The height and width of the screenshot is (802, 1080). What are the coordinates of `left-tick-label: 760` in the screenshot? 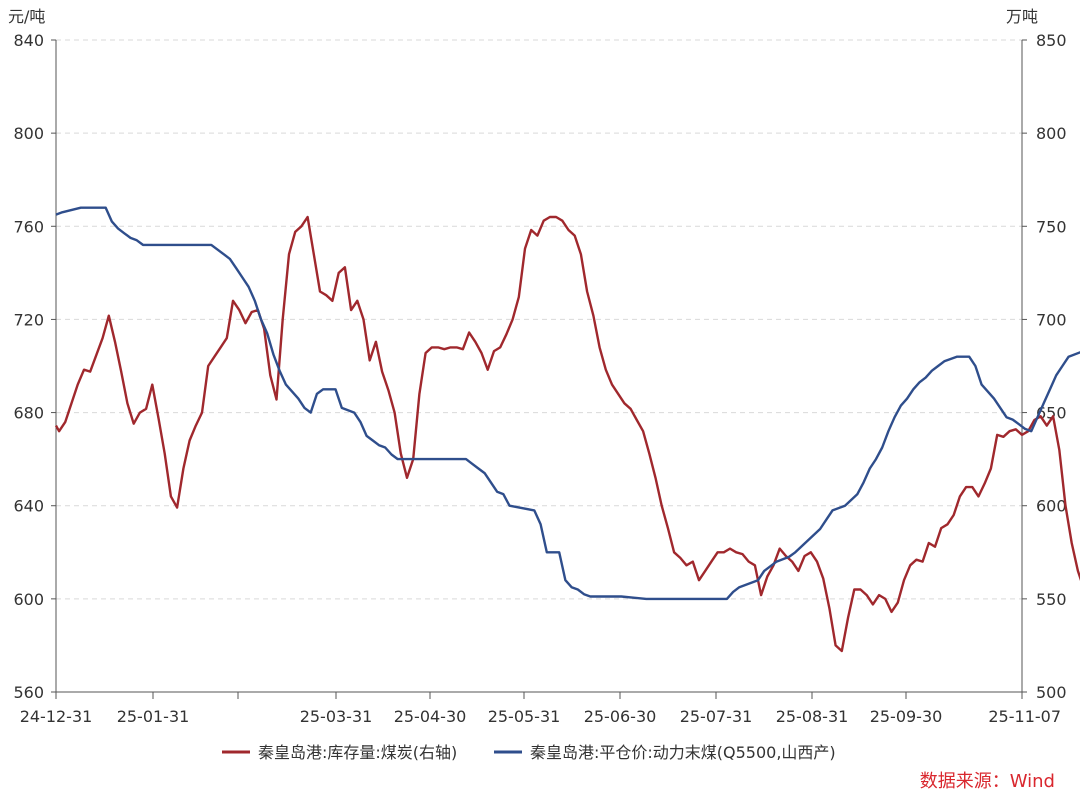 It's located at (28, 226).